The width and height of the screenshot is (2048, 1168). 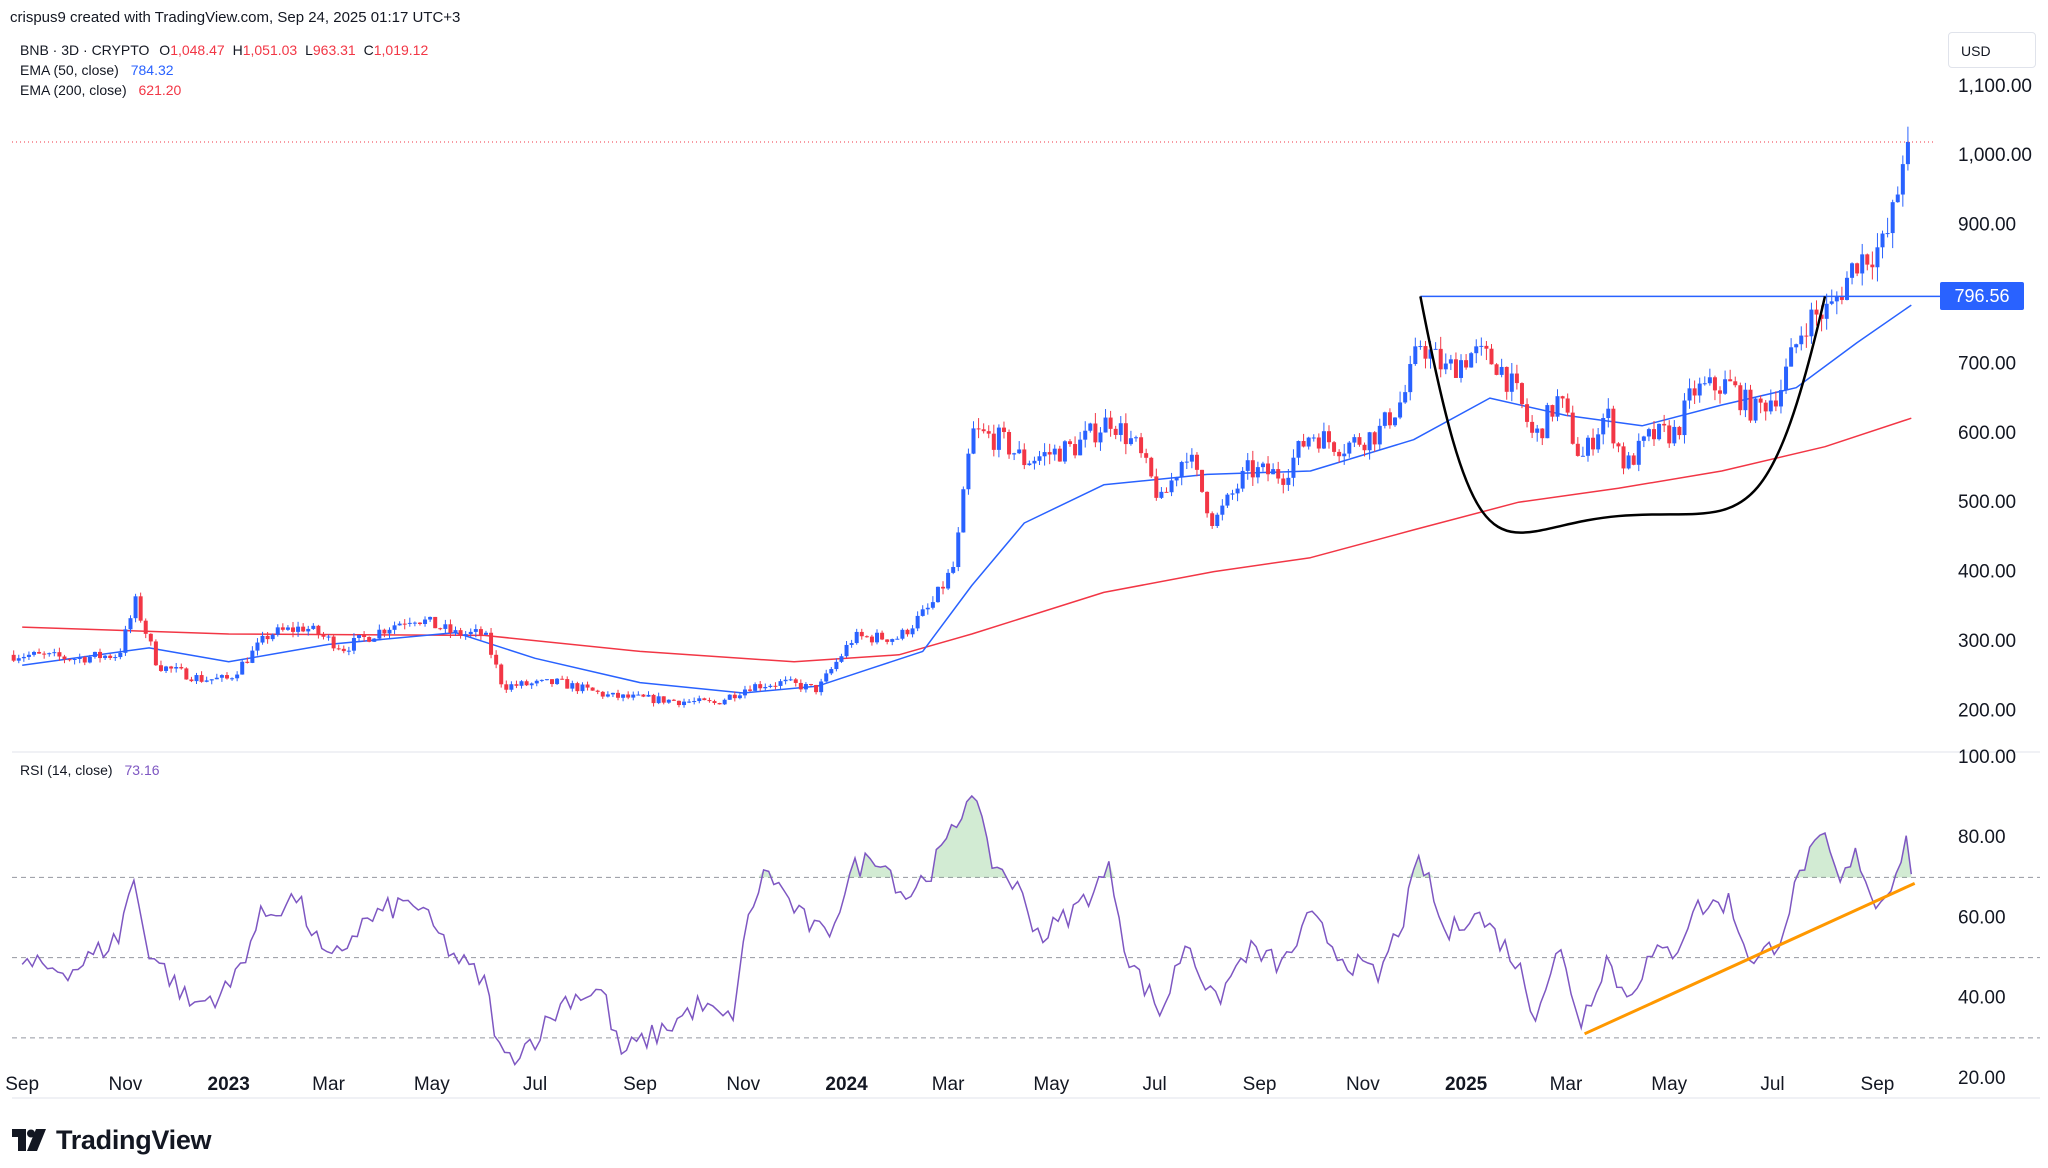 What do you see at coordinates (1982, 296) in the screenshot?
I see `price-line-badge: 796.56` at bounding box center [1982, 296].